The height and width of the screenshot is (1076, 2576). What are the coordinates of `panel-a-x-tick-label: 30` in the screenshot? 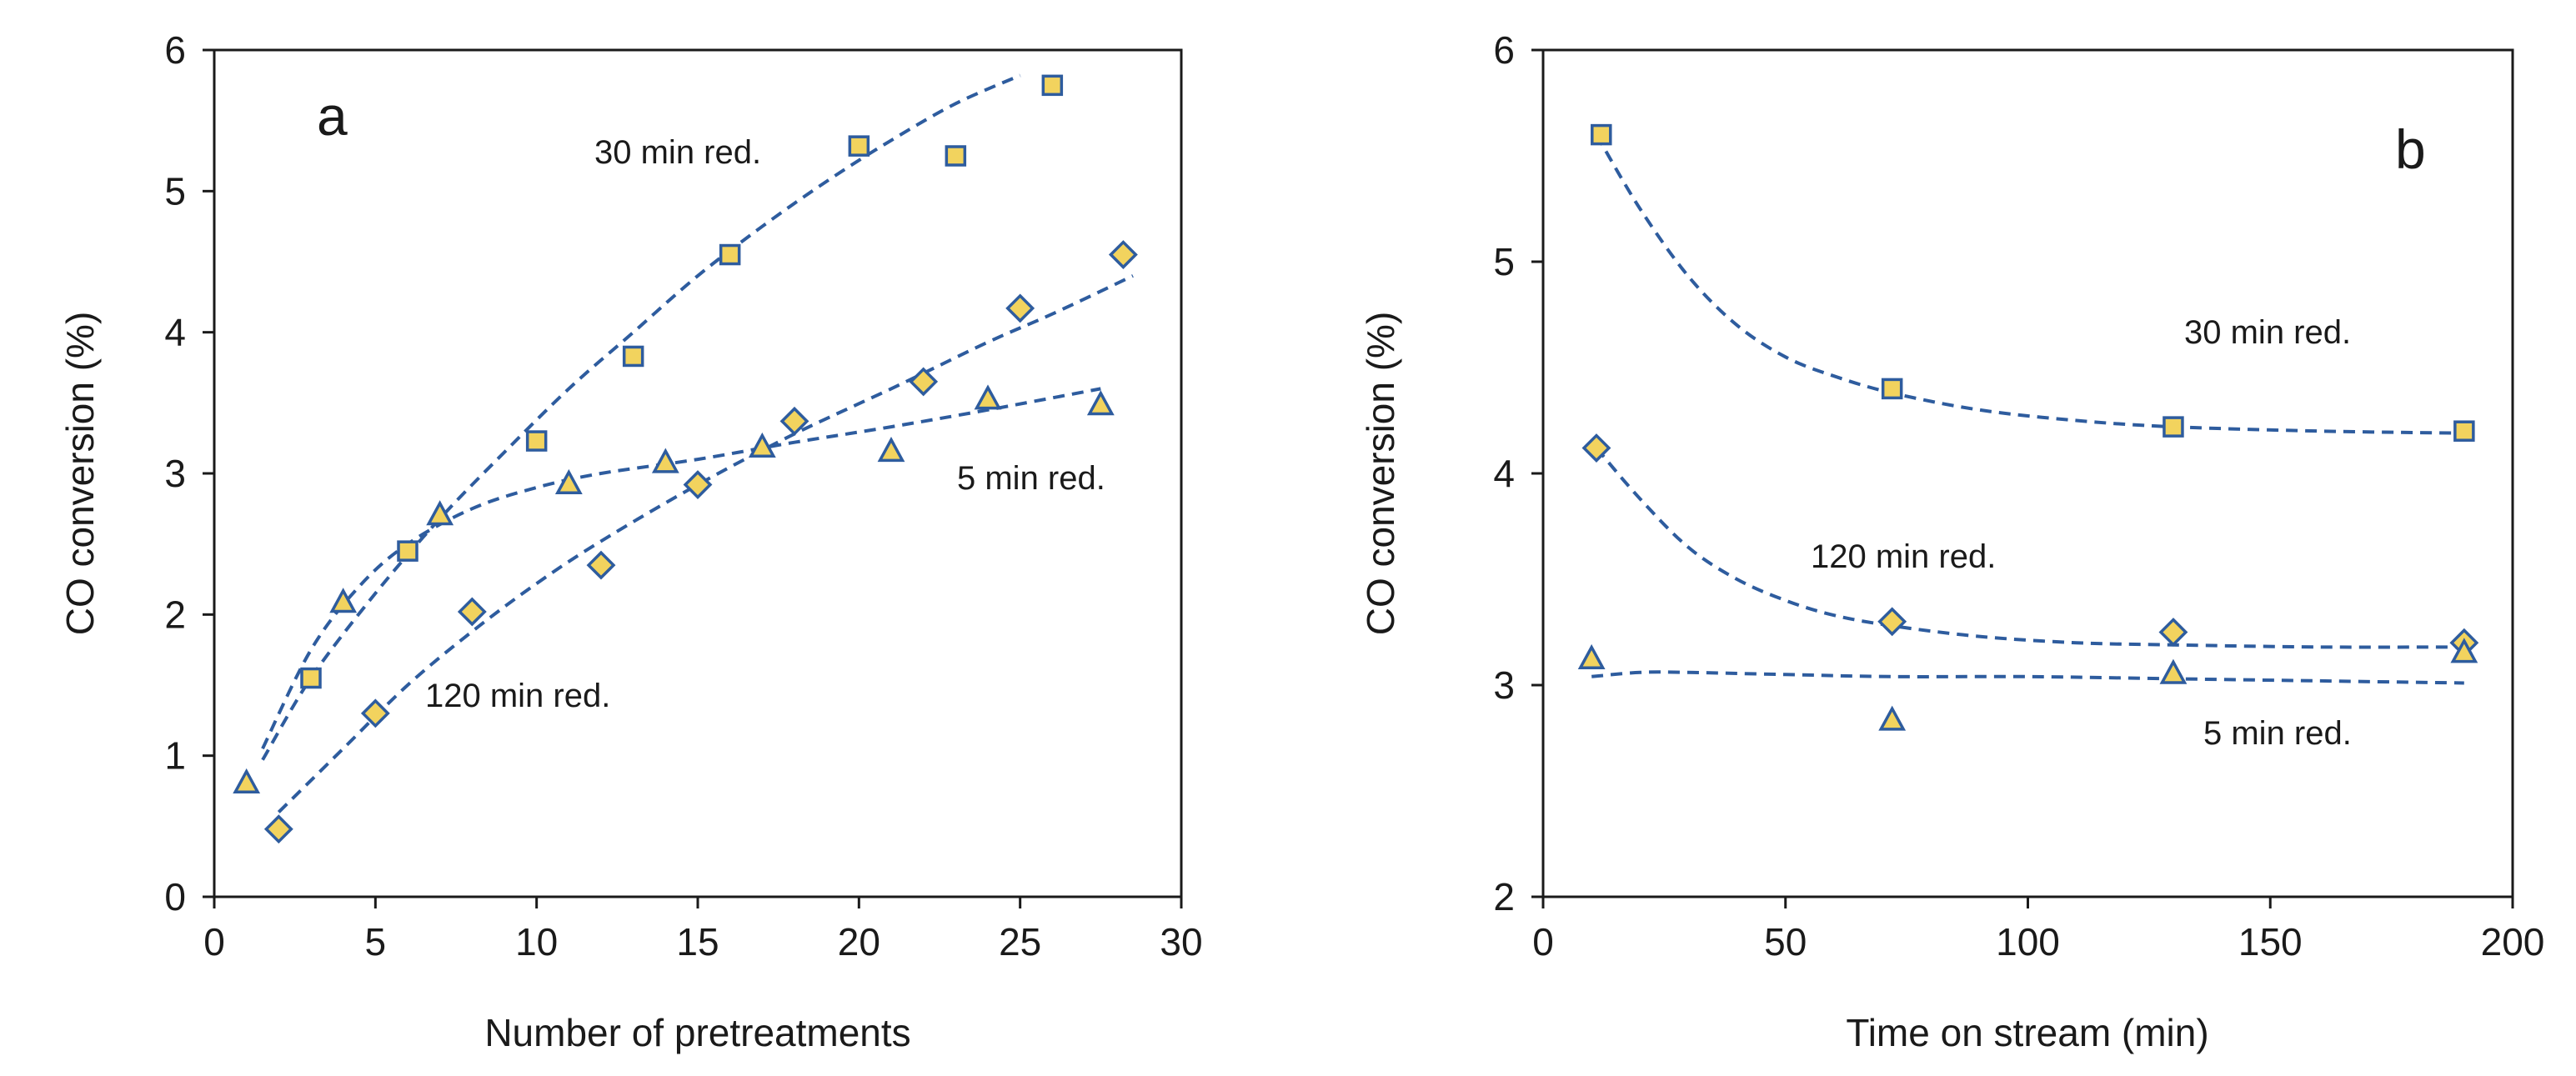 It's located at (1181, 941).